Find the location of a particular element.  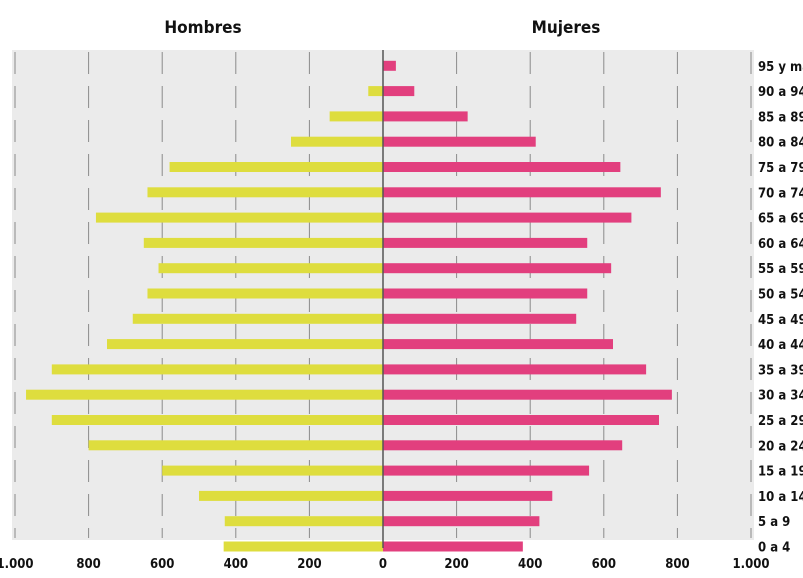

age-label: 70 a 74 is located at coordinates (780, 193).